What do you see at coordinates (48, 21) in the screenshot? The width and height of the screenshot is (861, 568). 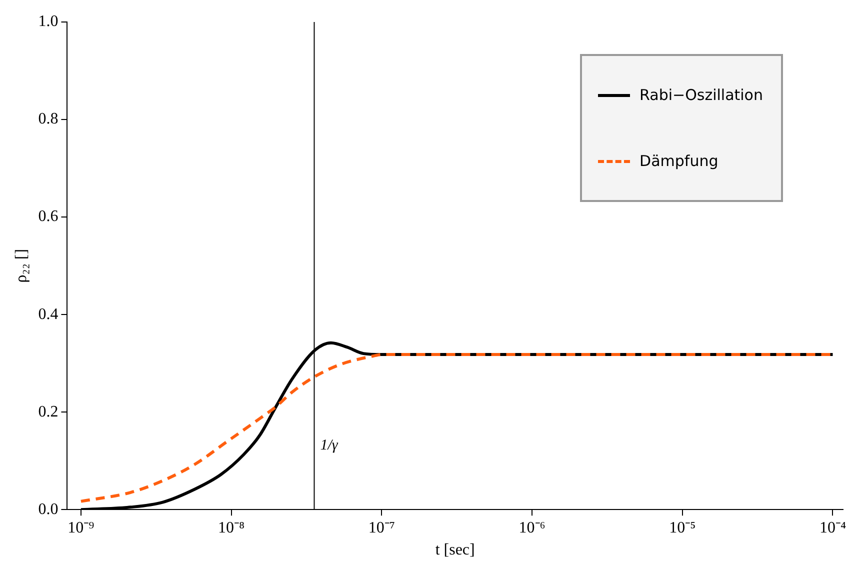 I see `y-tick-label: 1.0` at bounding box center [48, 21].